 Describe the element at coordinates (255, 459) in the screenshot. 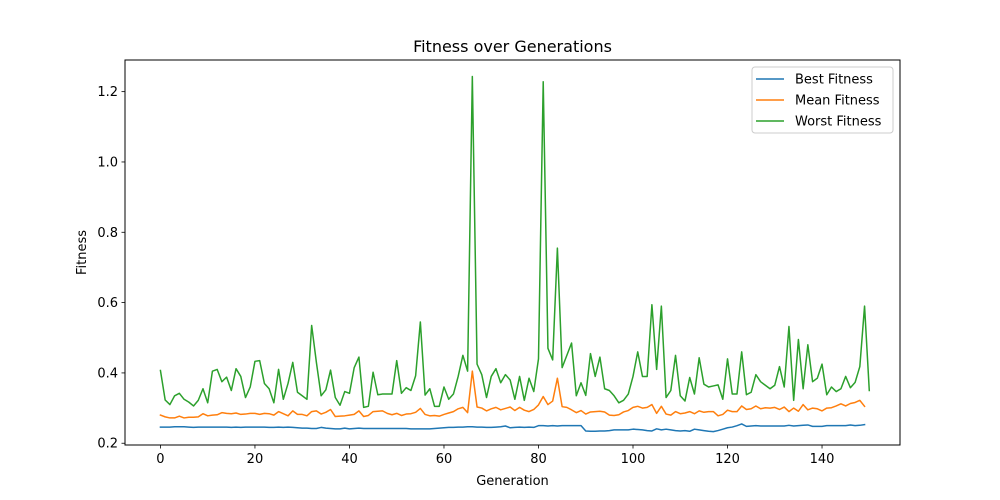

I see `x-tick-label: 20` at that location.